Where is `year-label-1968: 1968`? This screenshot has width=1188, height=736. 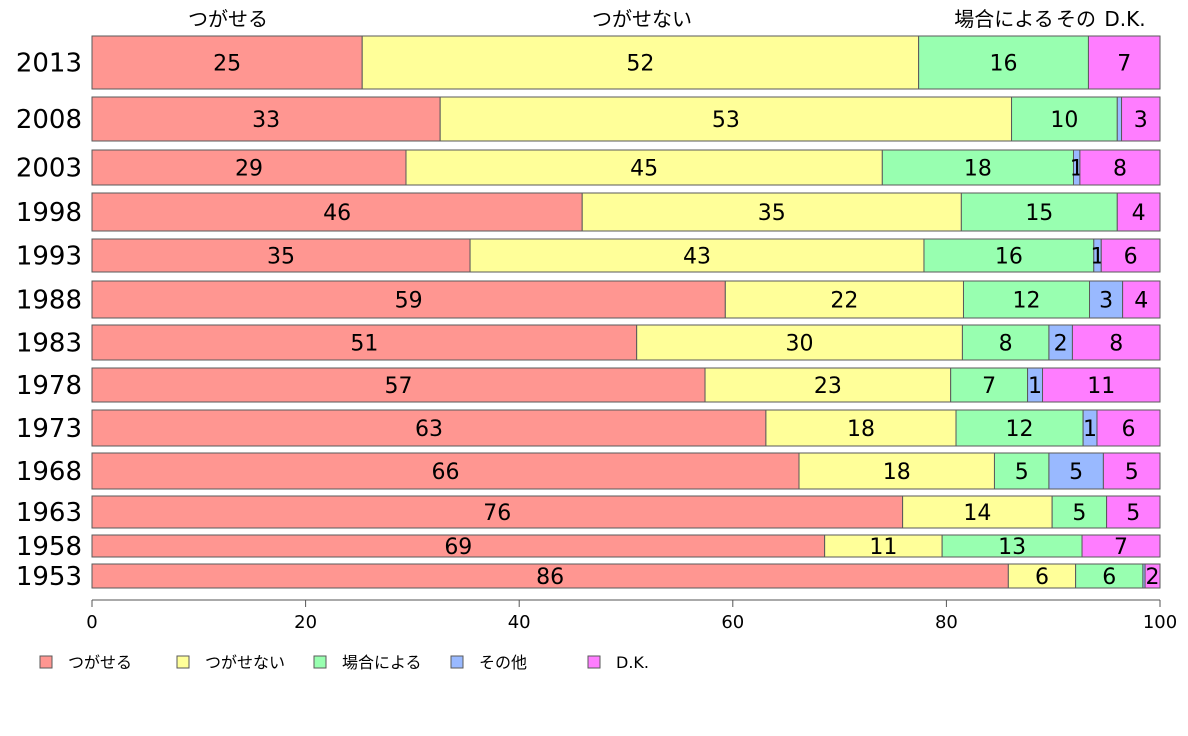
year-label-1968: 1968 is located at coordinates (49, 472).